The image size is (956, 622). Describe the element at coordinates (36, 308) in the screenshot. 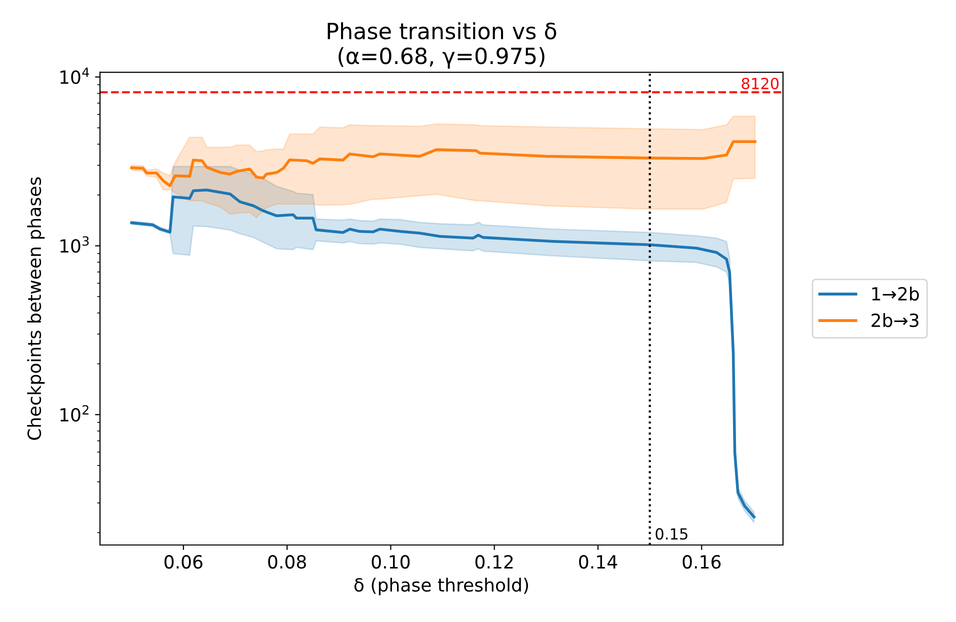

I see `y-axis-title: Checkpoints between phases` at that location.